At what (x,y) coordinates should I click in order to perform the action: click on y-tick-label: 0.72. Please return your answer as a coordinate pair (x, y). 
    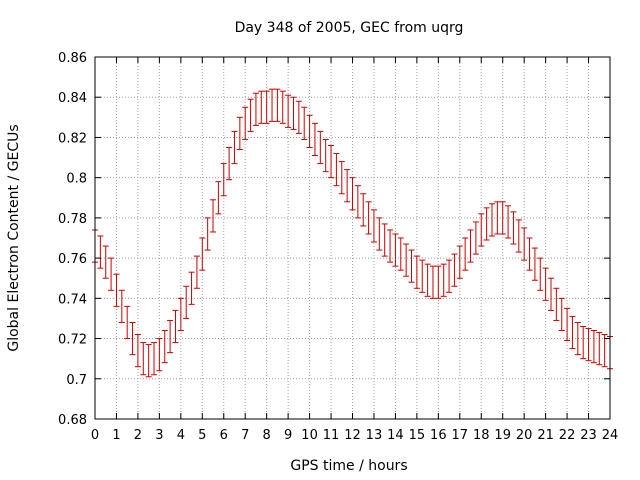
    Looking at the image, I should click on (72, 340).